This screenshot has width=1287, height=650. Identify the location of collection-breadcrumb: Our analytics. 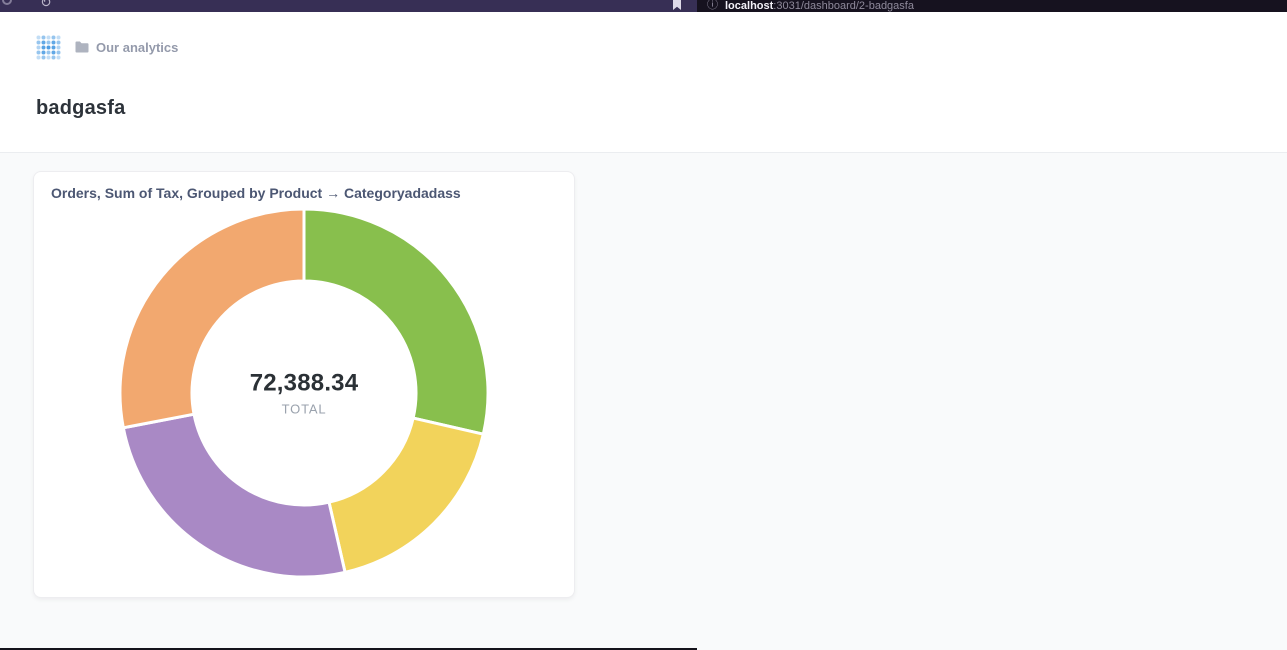
(126, 47).